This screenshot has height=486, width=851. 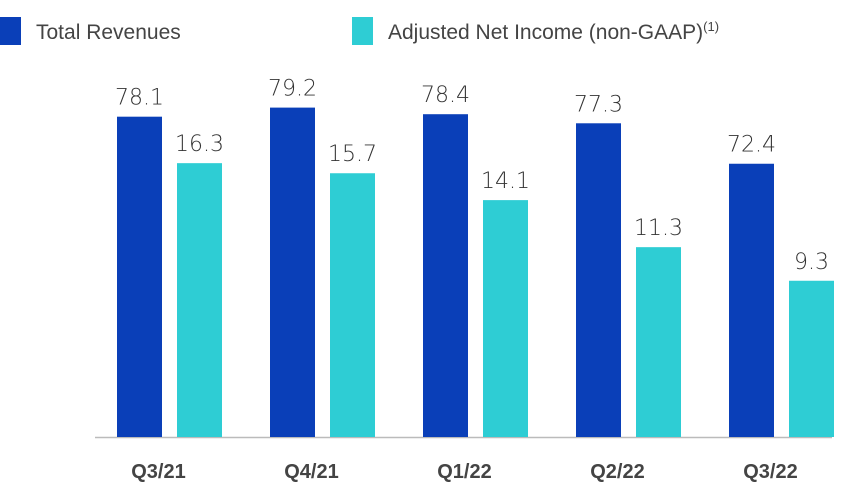 I want to click on x-tick-label: Q2/22, so click(x=617, y=472).